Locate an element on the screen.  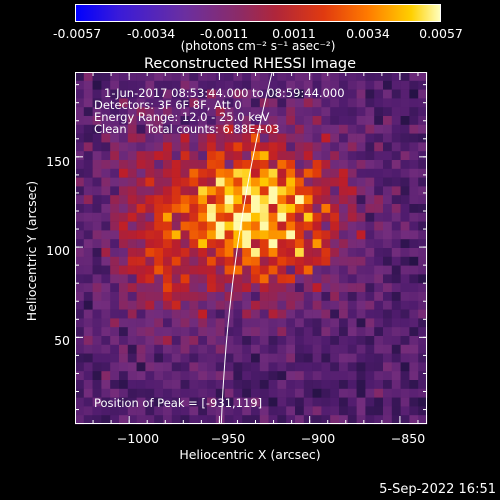
colorbar-tick-label-1: -0.0034 is located at coordinates (151, 33).